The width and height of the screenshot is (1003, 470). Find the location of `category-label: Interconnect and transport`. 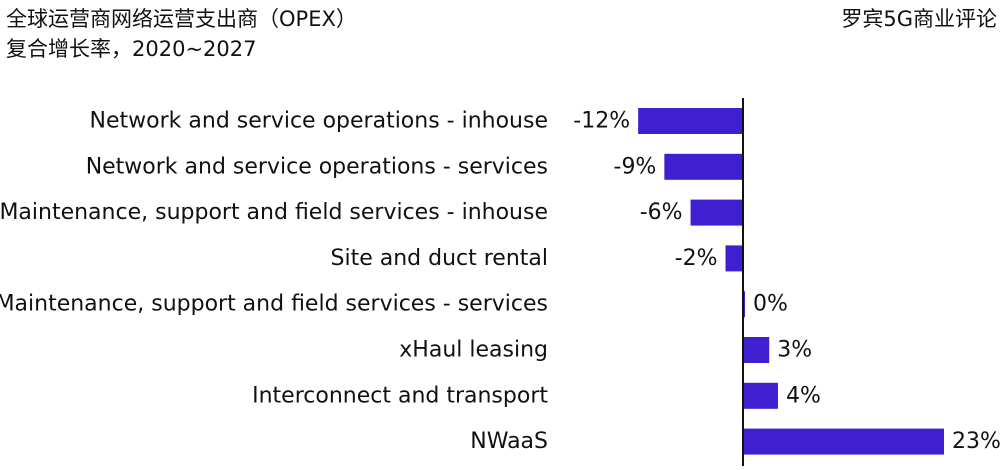

category-label: Interconnect and transport is located at coordinates (400, 395).